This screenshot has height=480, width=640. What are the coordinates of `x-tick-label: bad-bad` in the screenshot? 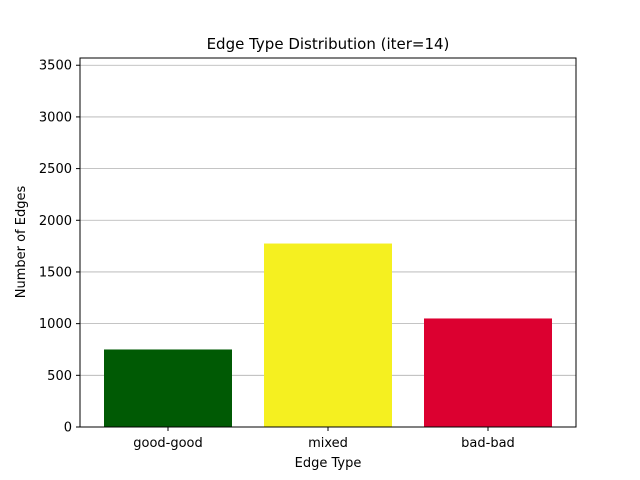 It's located at (488, 443).